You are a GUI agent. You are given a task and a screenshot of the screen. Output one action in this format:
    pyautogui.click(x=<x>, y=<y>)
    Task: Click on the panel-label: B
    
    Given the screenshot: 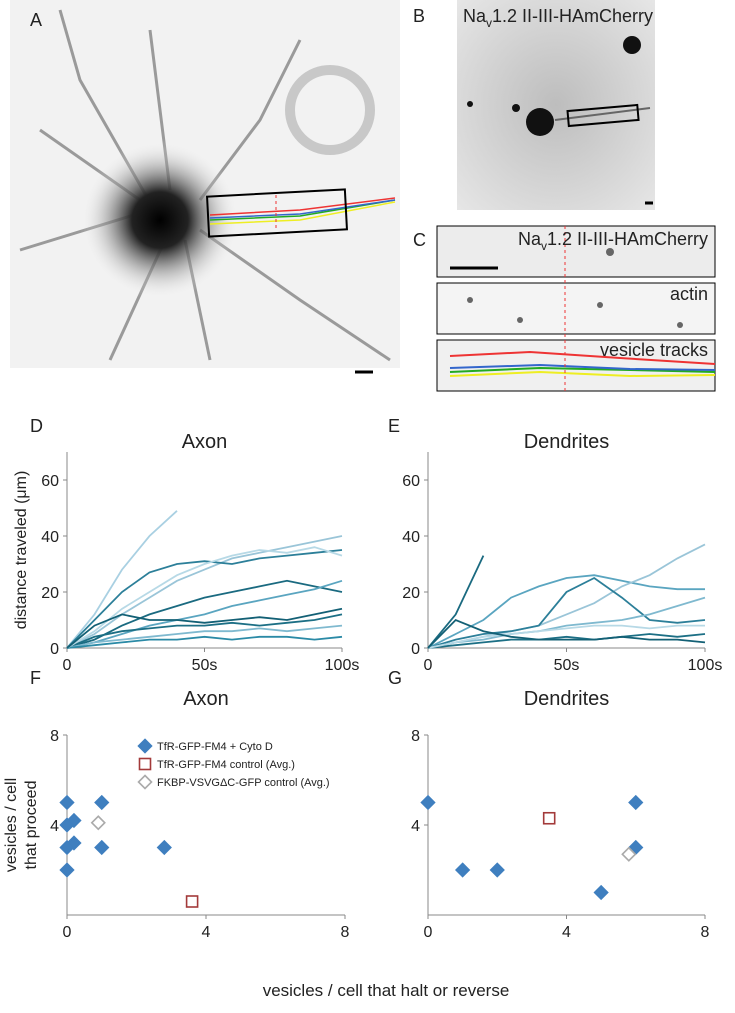 What is the action you would take?
    pyautogui.click(x=419, y=16)
    